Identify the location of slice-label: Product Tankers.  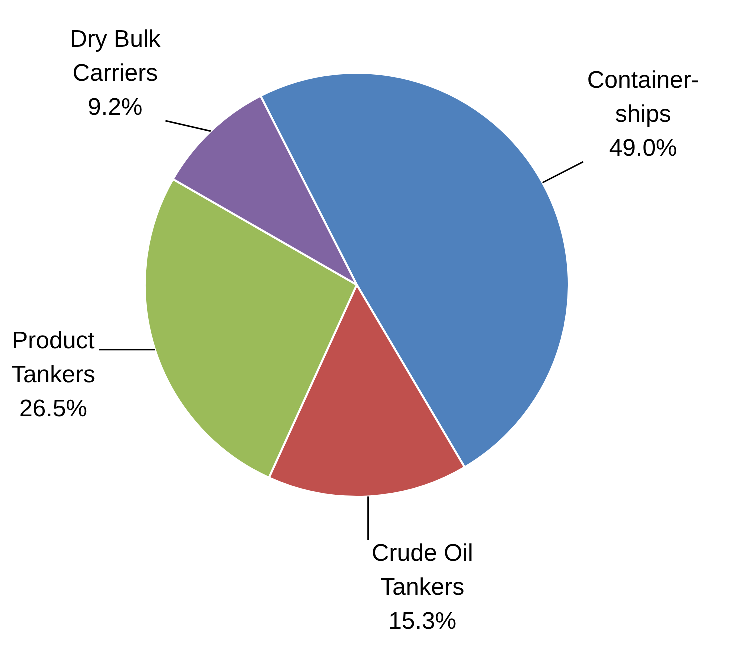
(53, 358).